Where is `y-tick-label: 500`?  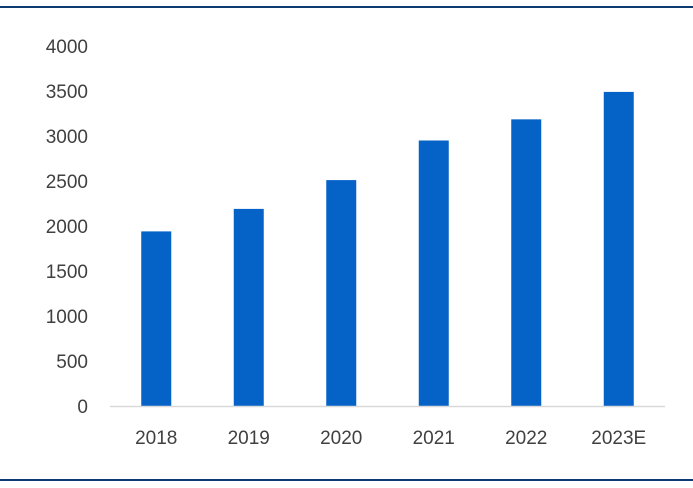 y-tick-label: 500 is located at coordinates (72, 362).